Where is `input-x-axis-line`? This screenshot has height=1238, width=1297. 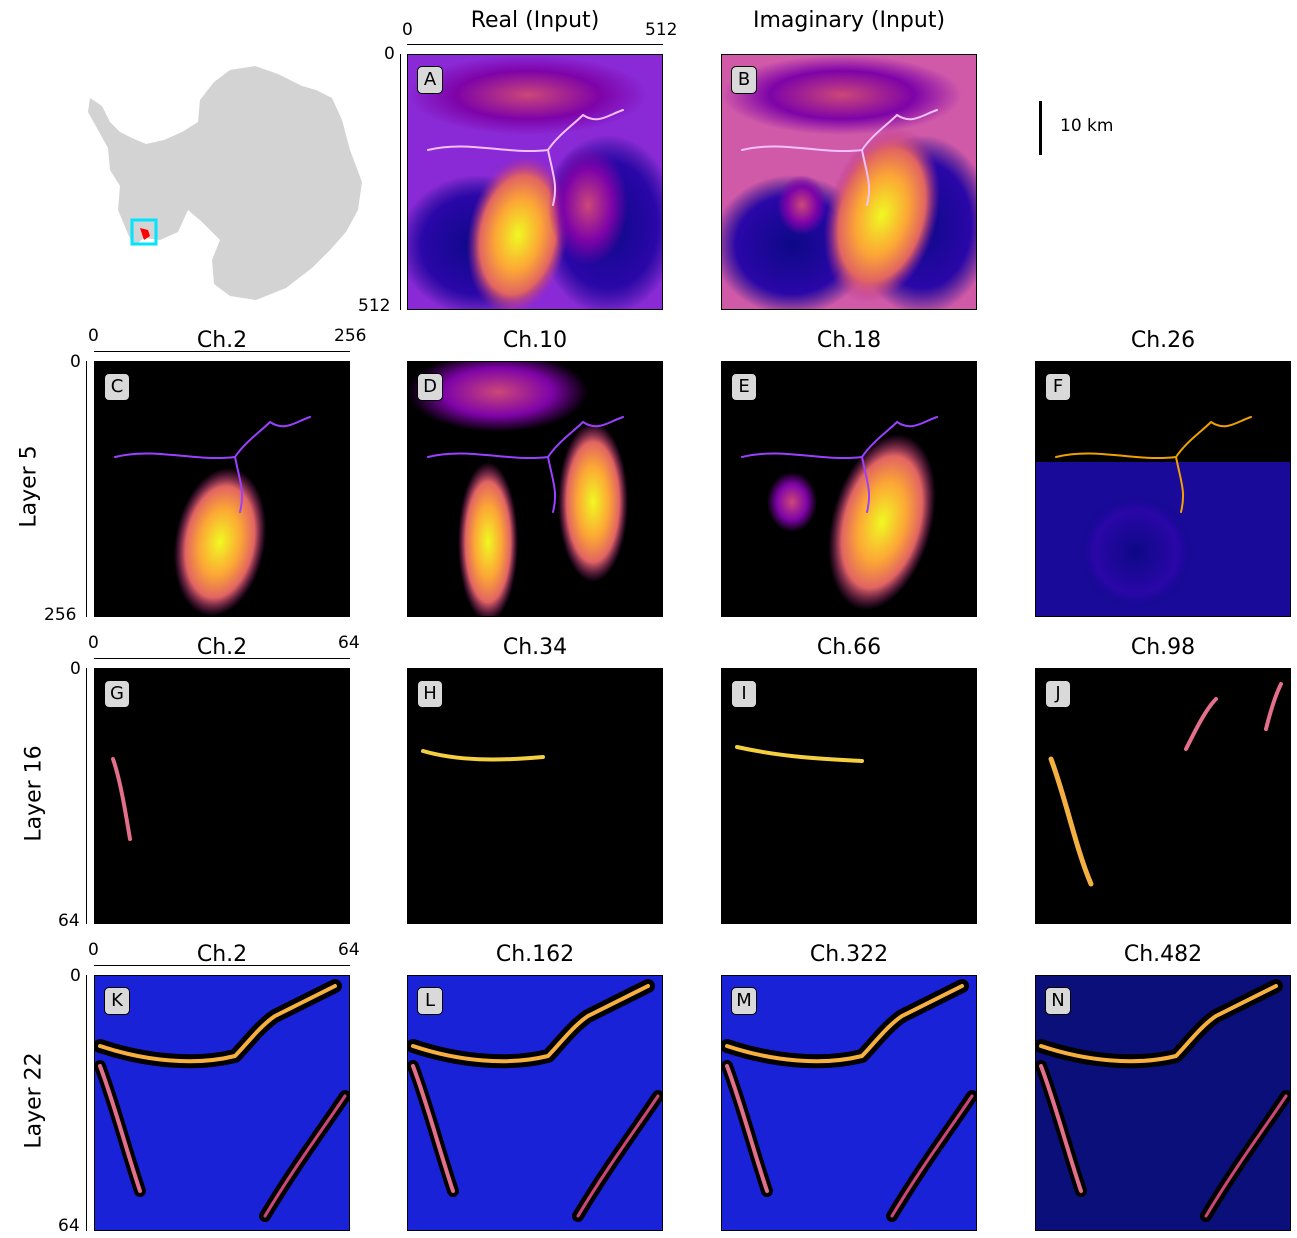 input-x-axis-line is located at coordinates (535, 44).